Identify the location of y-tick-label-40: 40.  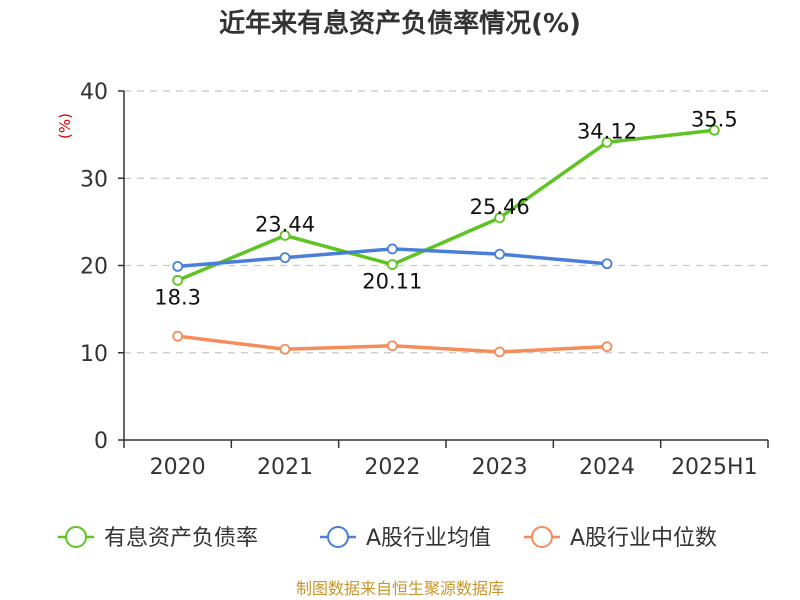
(94, 92).